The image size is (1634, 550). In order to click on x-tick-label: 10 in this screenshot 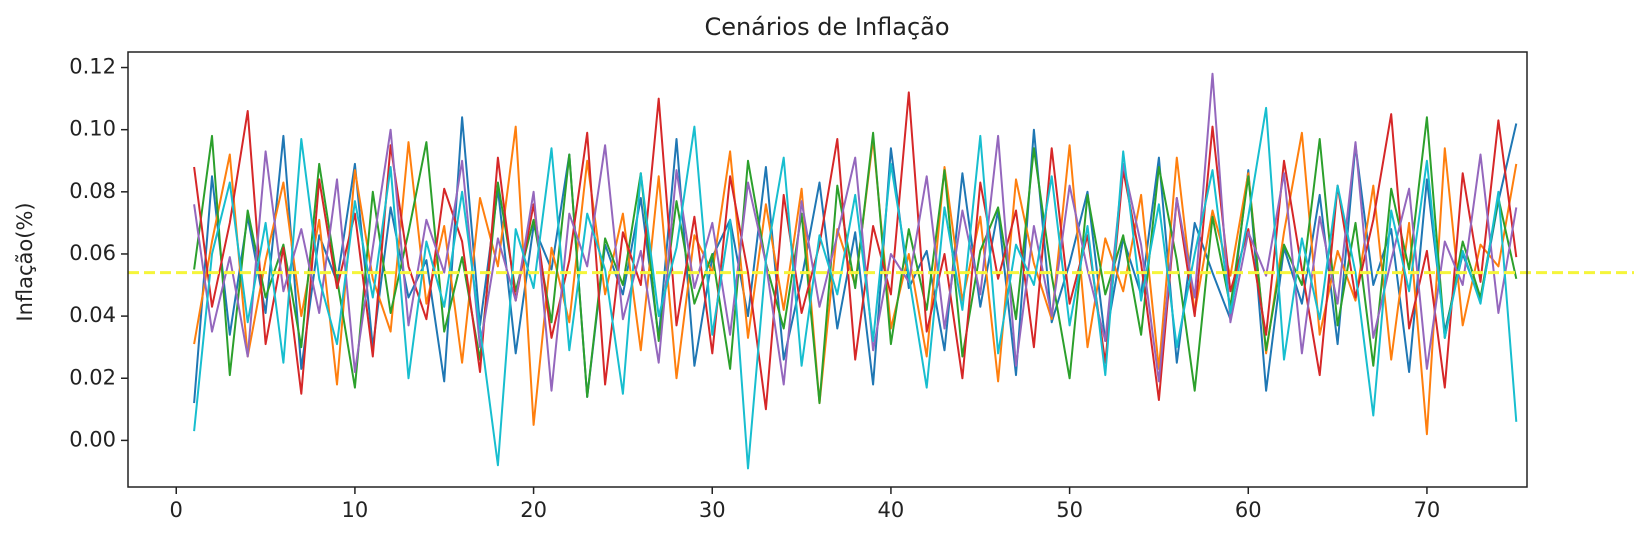, I will do `click(355, 510)`.